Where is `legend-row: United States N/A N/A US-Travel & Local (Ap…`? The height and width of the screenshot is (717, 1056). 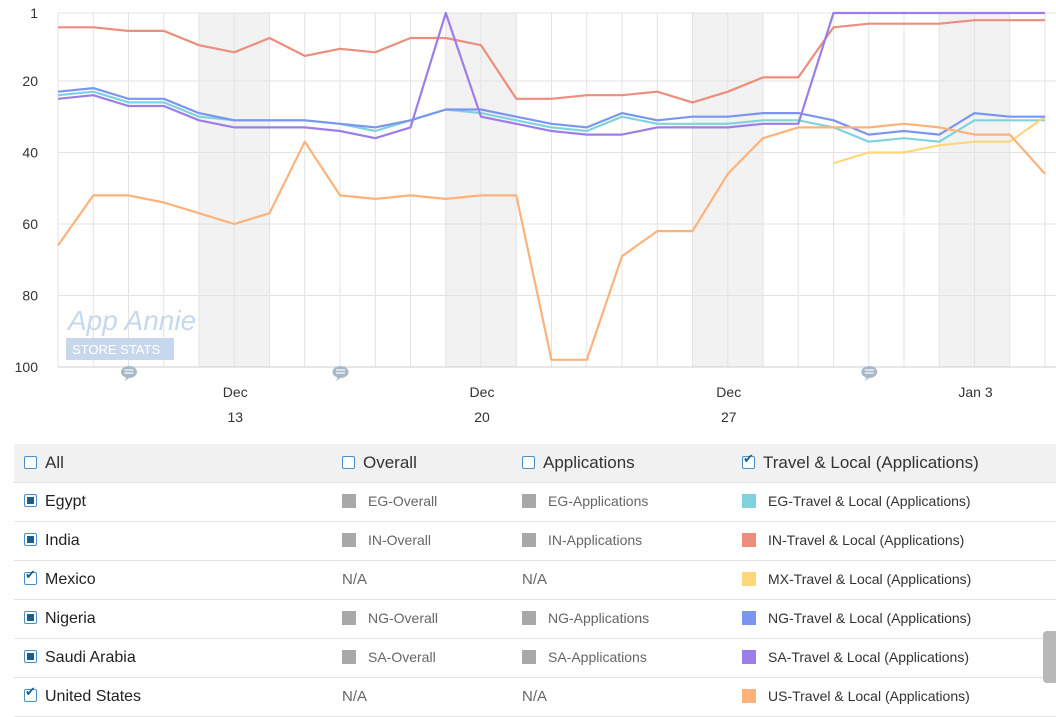 legend-row: United States N/A N/A US-Travel & Local (Ap… is located at coordinates (535, 697).